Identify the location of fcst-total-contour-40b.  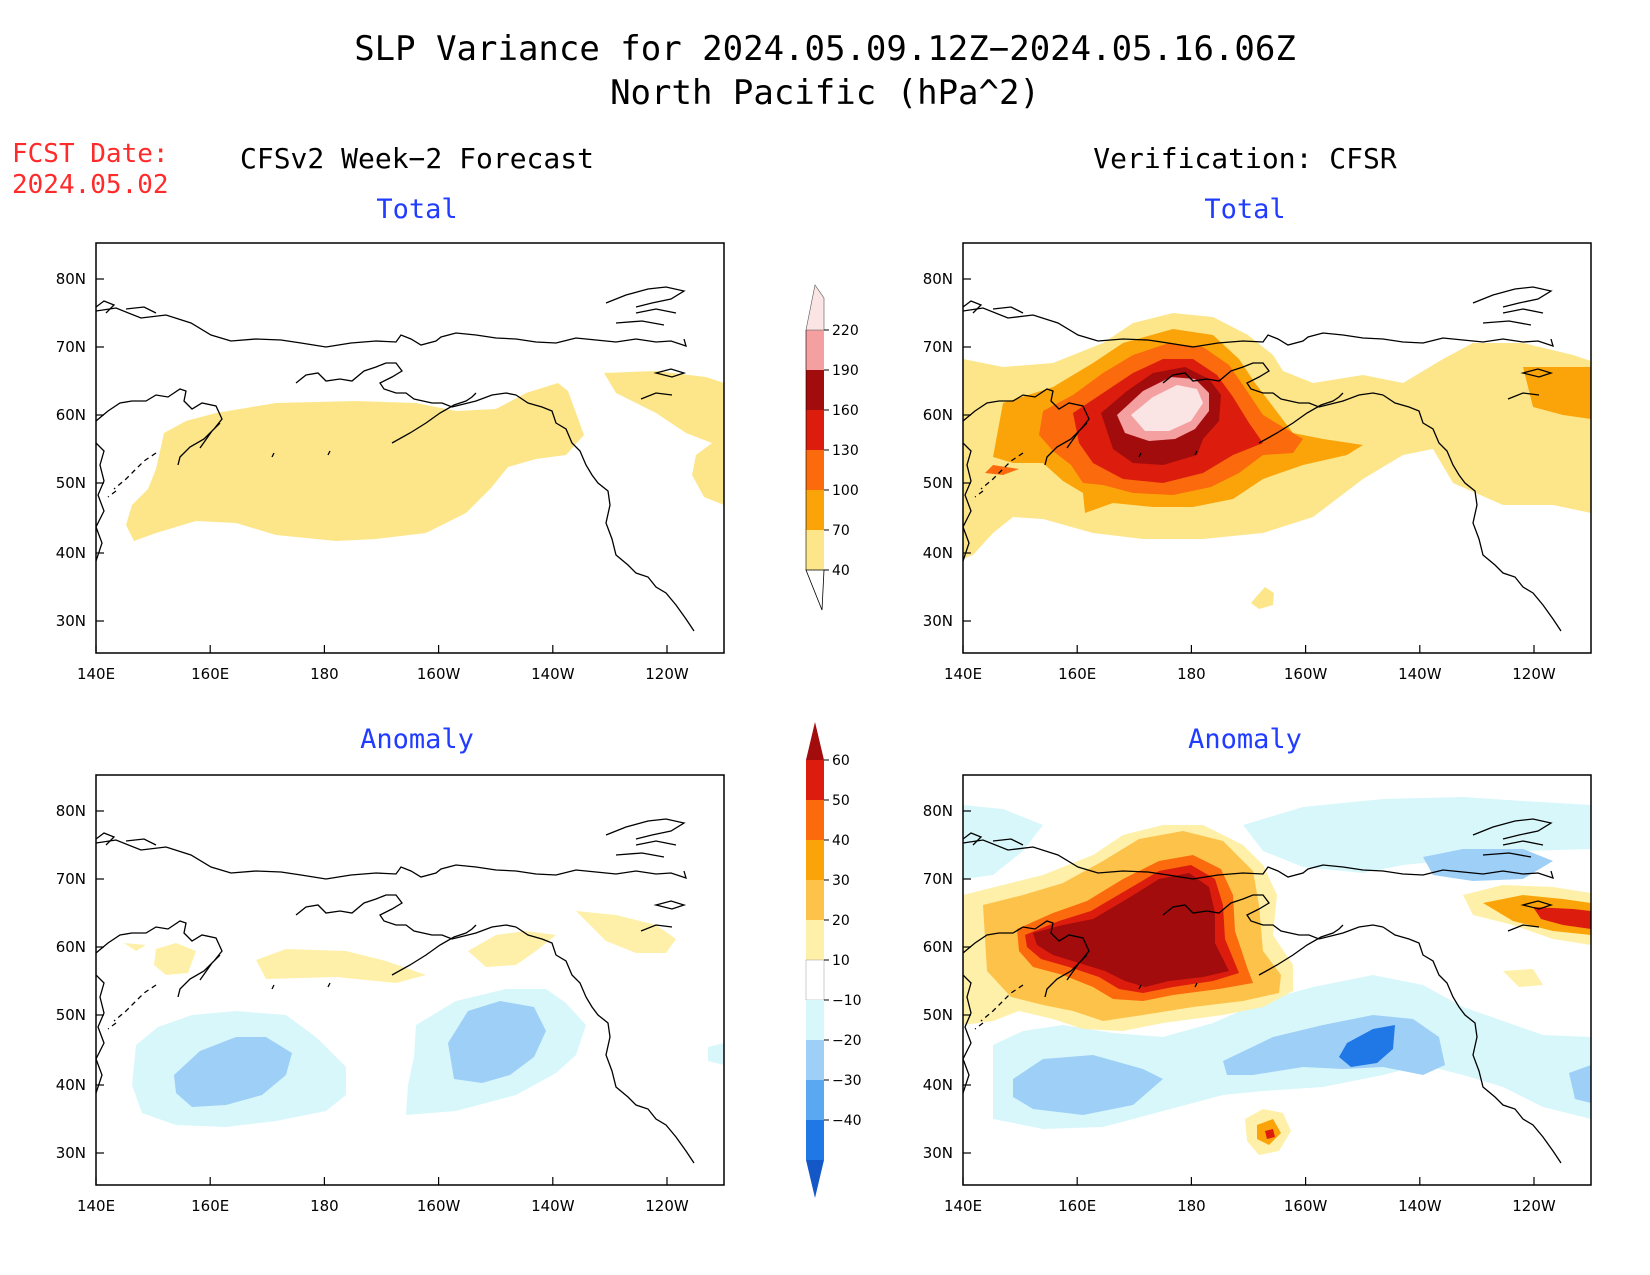
(664, 438).